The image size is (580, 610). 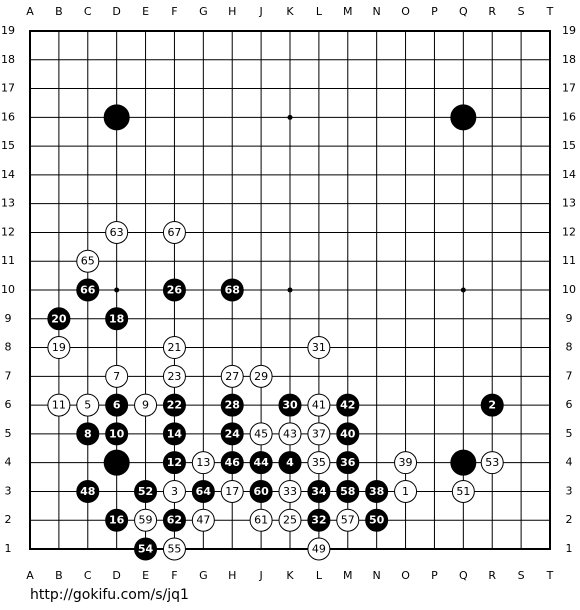 What do you see at coordinates (377, 520) in the screenshot?
I see `move-number: 50` at bounding box center [377, 520].